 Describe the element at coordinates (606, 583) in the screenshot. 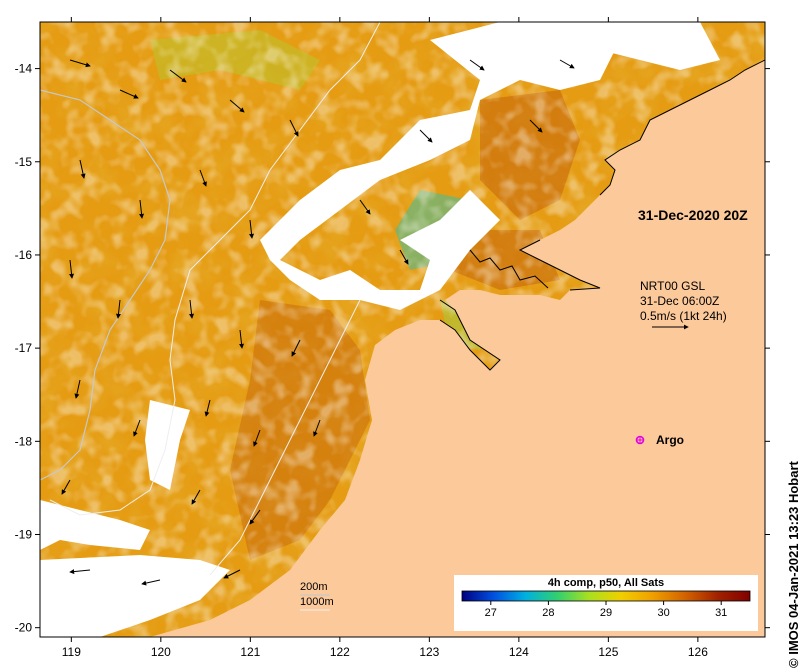

I see `colorbar-title: 4h comp, p50, All Sats` at that location.